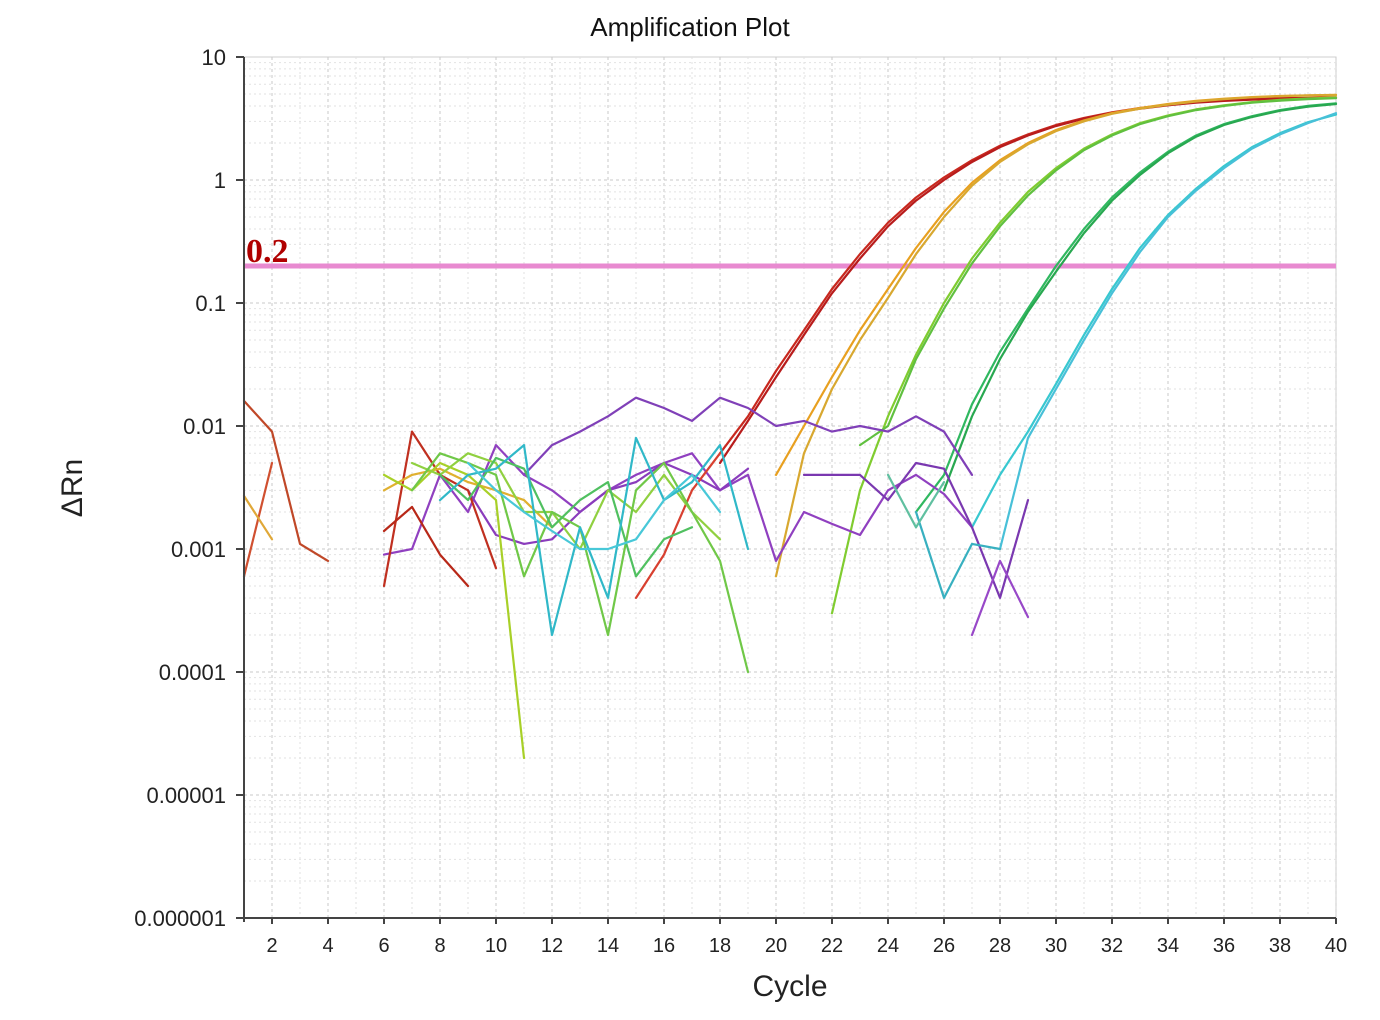 The height and width of the screenshot is (1020, 1380). I want to click on x-tick-label: 4, so click(327, 946).